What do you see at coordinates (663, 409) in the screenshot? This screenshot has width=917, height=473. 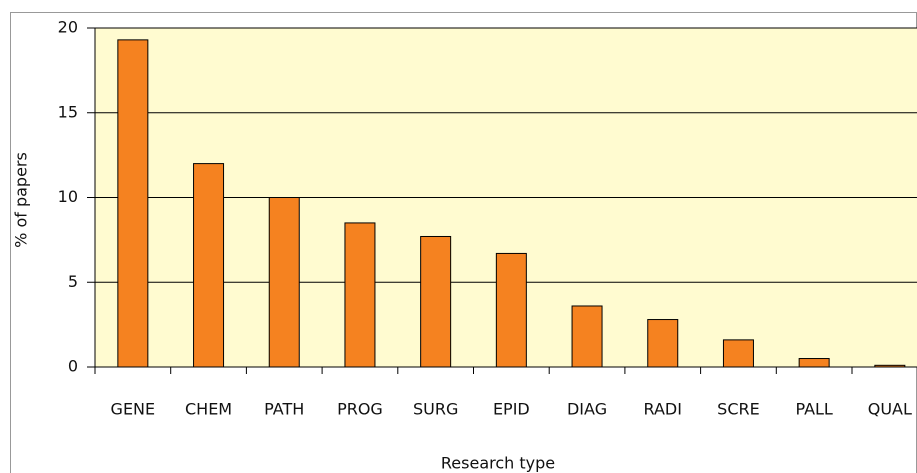 I see `x-tick-label: RADI` at bounding box center [663, 409].